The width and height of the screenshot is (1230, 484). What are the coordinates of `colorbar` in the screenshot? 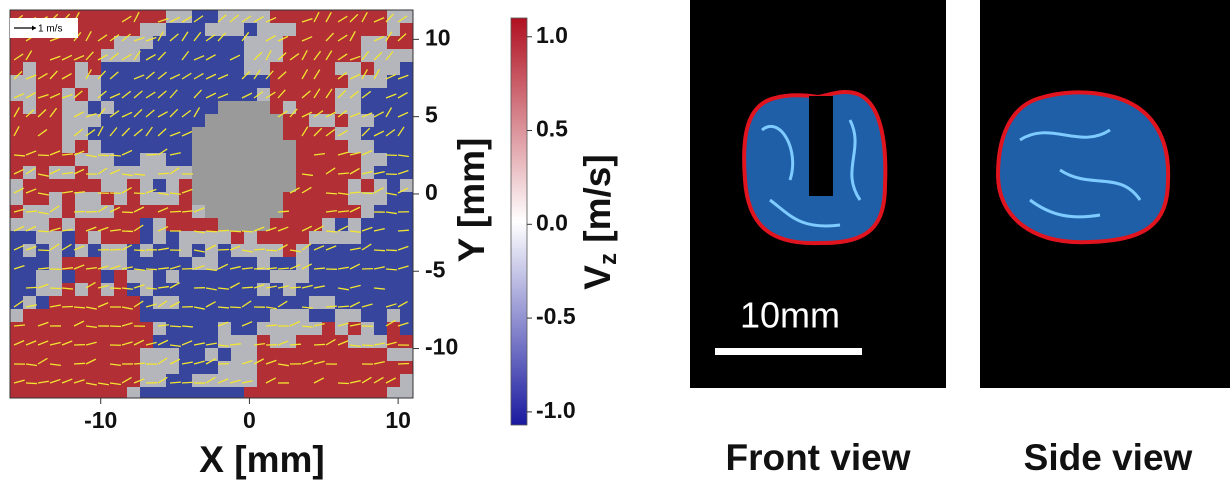 It's located at (519, 221).